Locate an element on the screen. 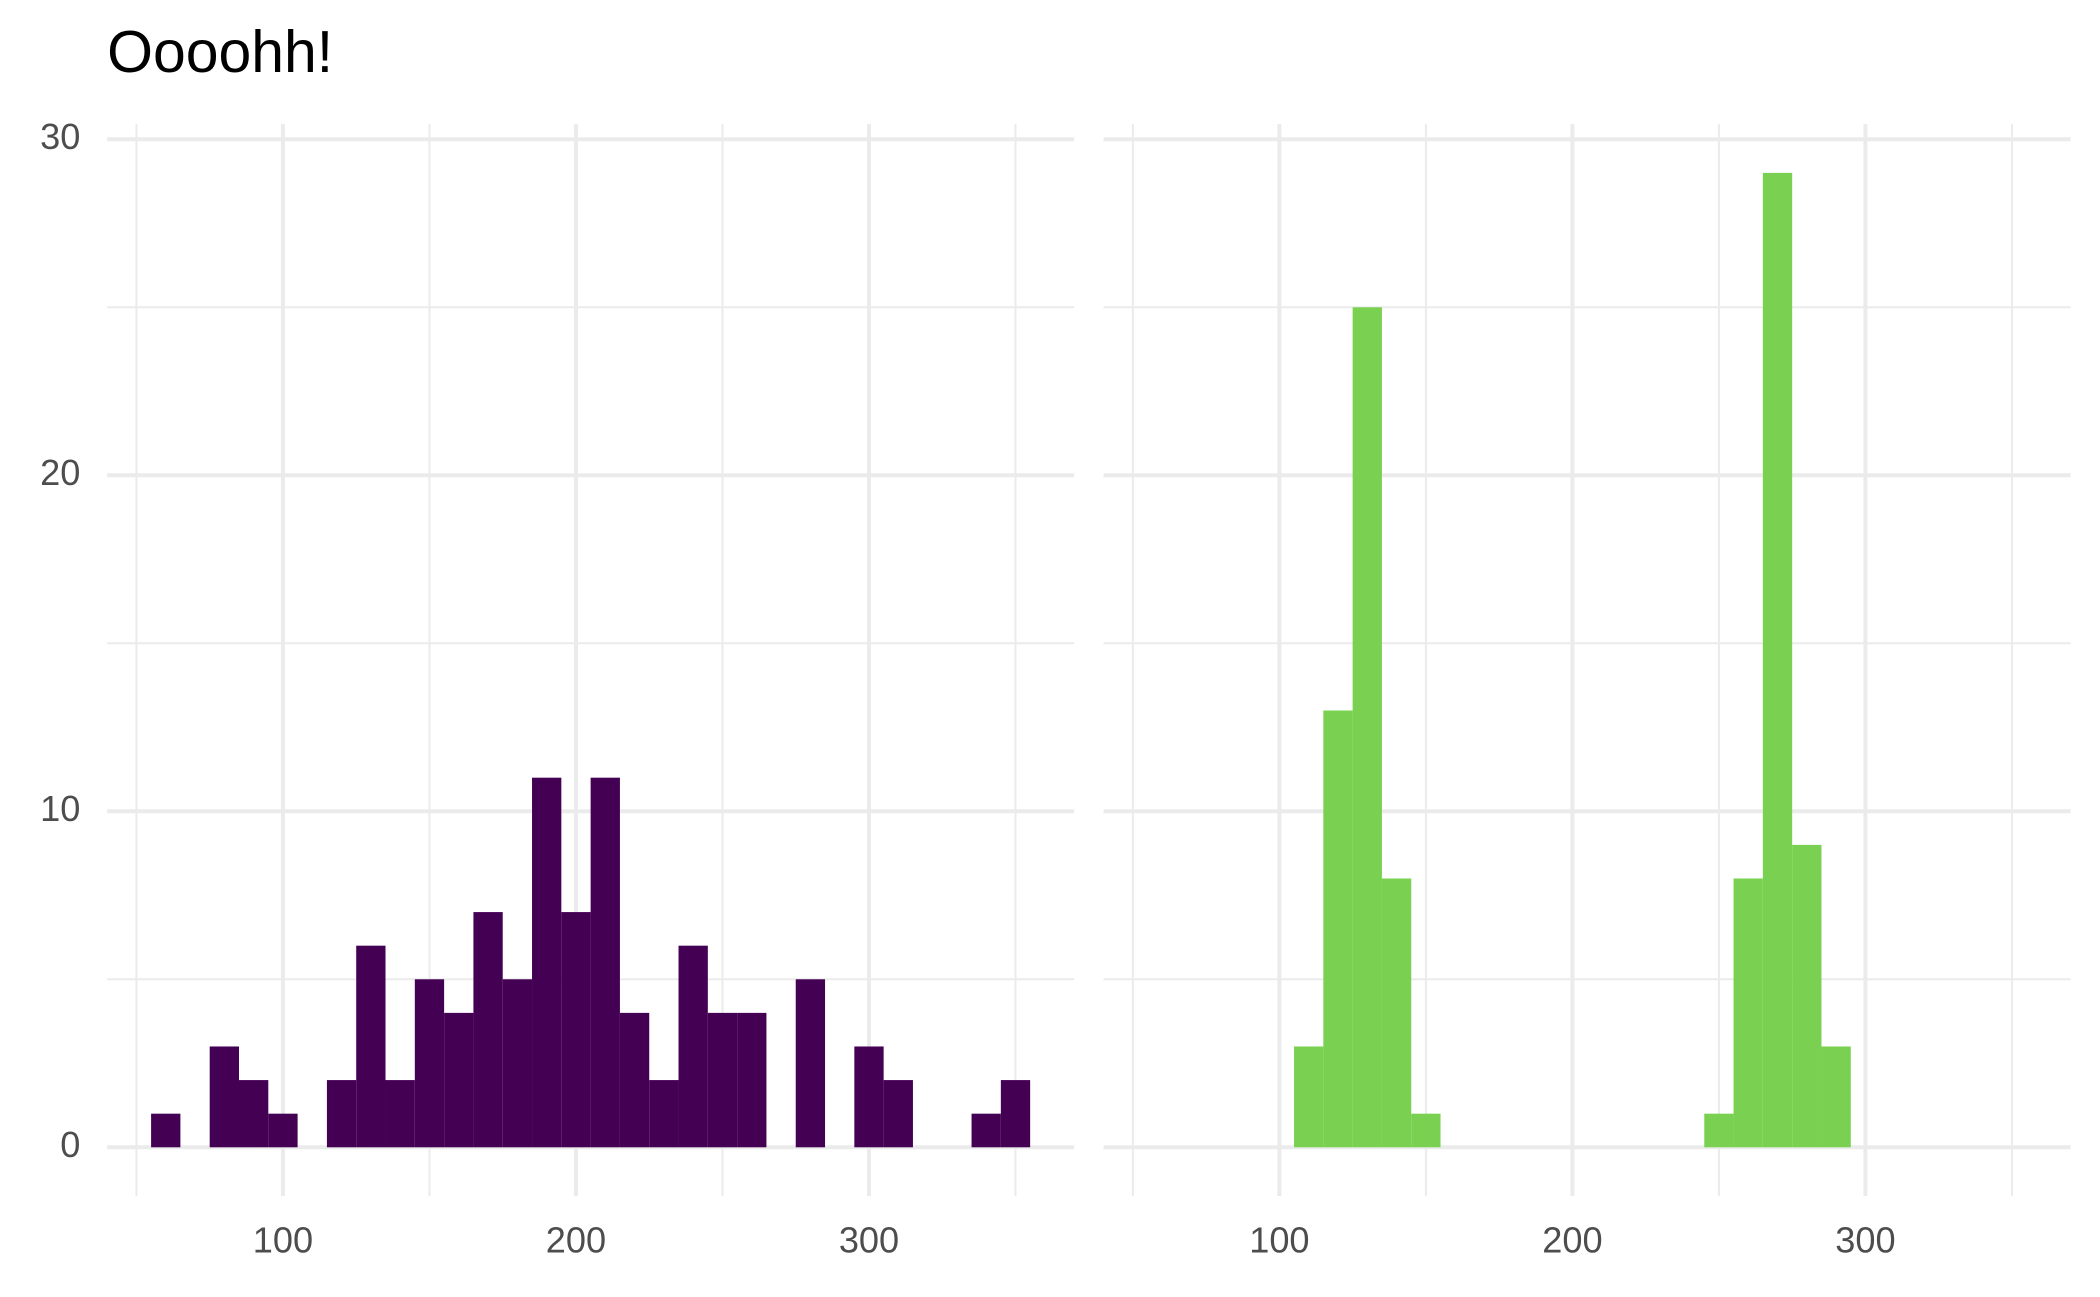 The width and height of the screenshot is (2100, 1297). y-tick-label: 0 is located at coordinates (70, 1144).